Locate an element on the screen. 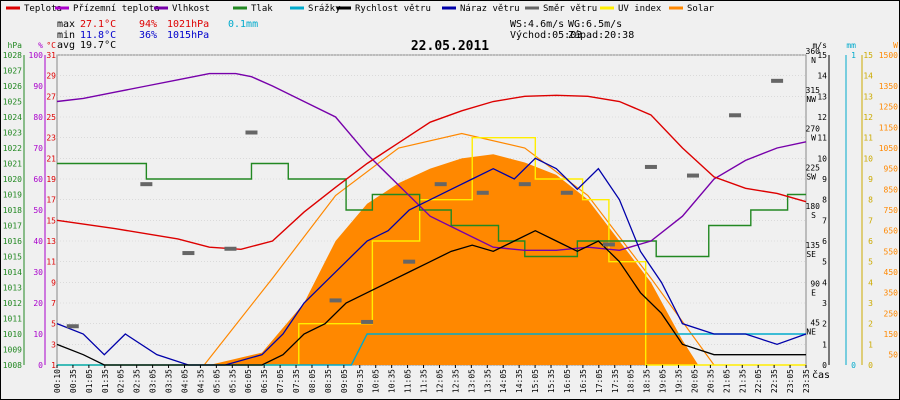 This screenshot has height=400, width=900. x-tick-label: 17:35 is located at coordinates (615, 381).